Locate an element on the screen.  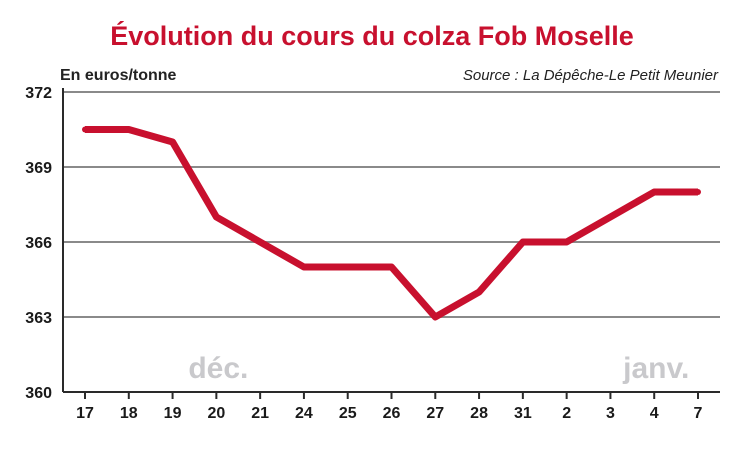
x-tick-label: 31 is located at coordinates (523, 413).